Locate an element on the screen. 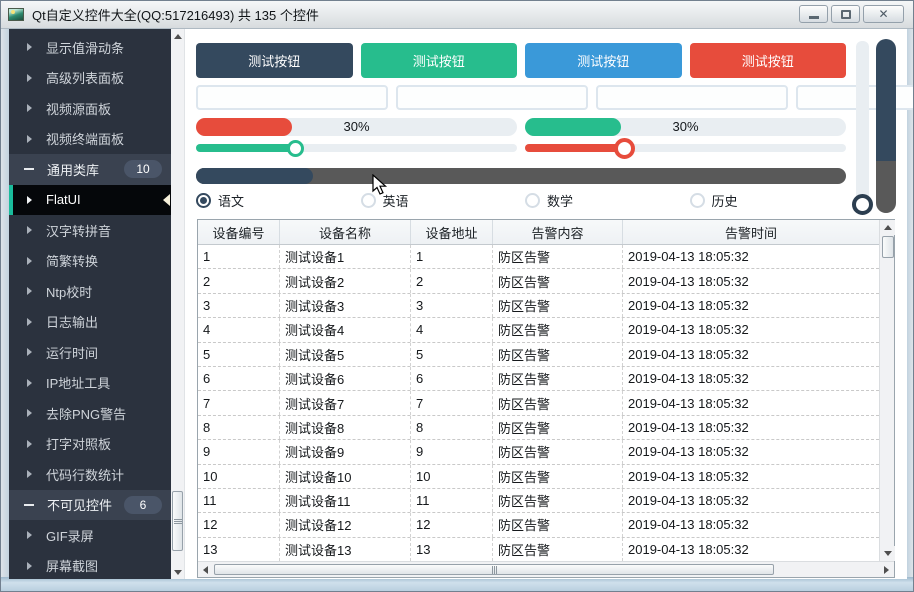 Image resolution: width=914 pixels, height=592 pixels. table-row: 8 测试设备8 8 防区告警 2019-04-13 18:05:32 is located at coordinates (538, 428).